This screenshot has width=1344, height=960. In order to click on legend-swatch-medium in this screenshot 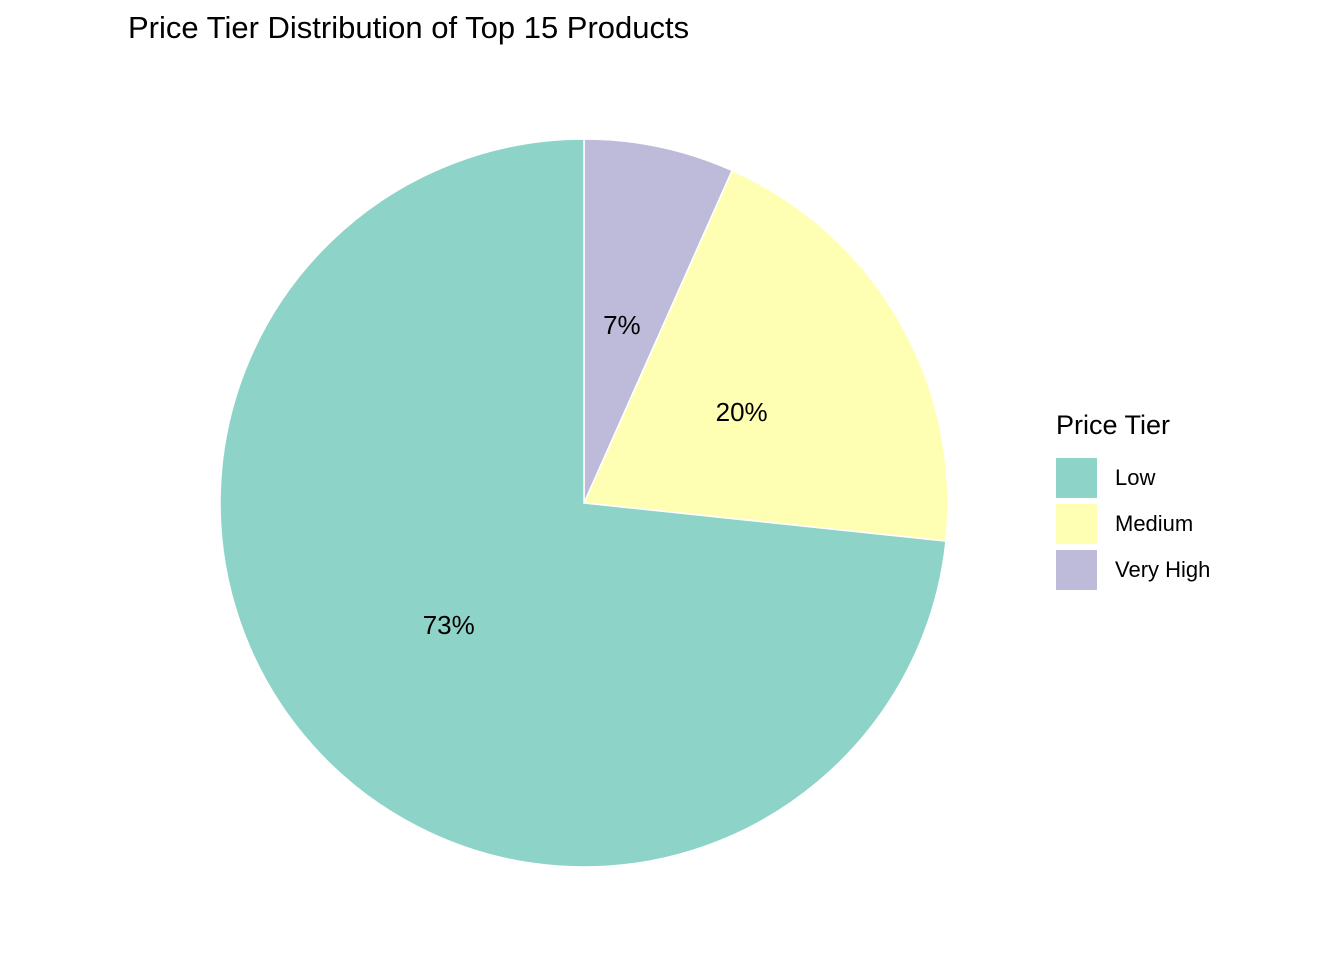, I will do `click(1076, 524)`.